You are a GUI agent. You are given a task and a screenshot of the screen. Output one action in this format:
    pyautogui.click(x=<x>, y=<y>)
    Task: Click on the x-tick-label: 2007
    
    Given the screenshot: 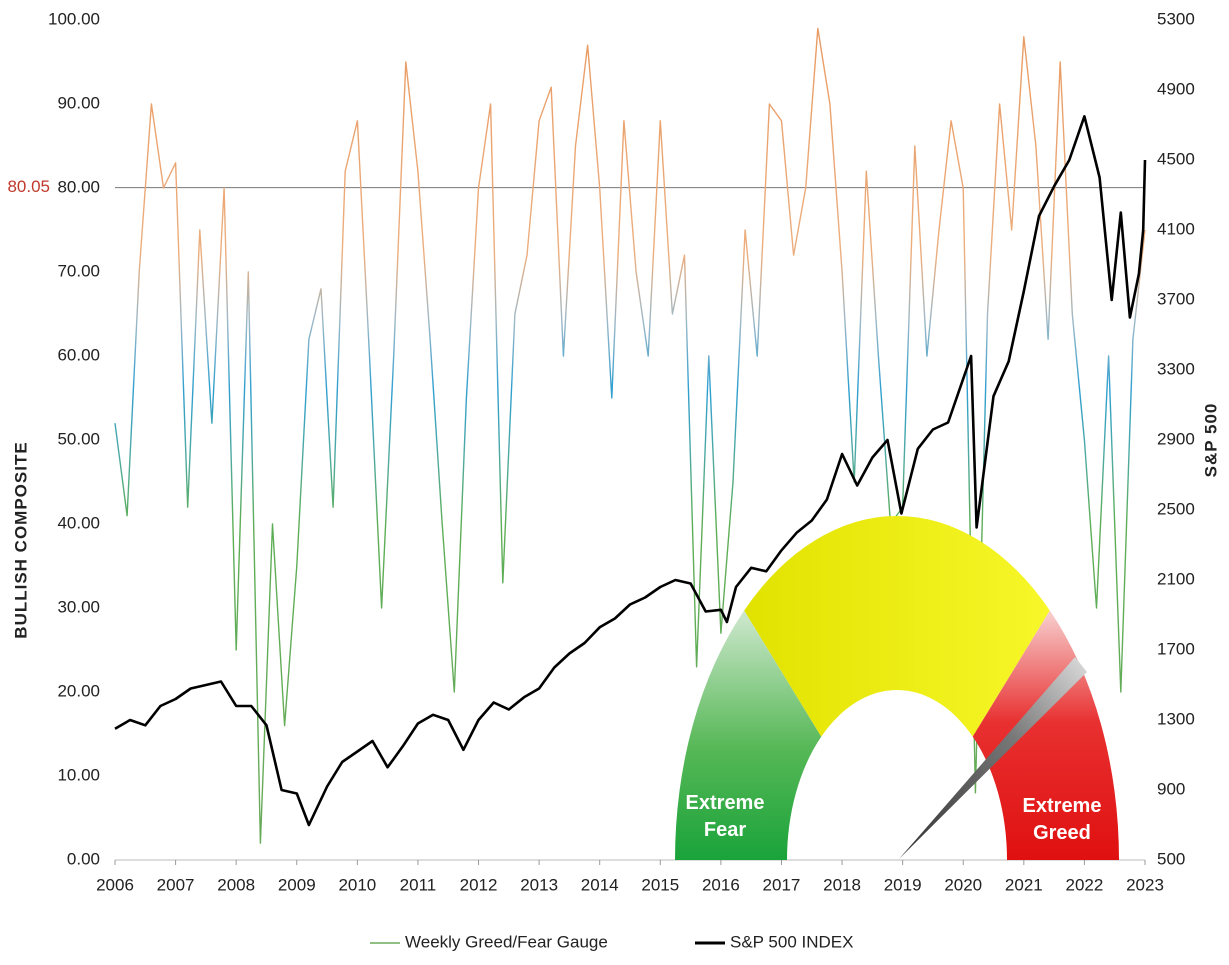 What is the action you would take?
    pyautogui.click(x=176, y=884)
    